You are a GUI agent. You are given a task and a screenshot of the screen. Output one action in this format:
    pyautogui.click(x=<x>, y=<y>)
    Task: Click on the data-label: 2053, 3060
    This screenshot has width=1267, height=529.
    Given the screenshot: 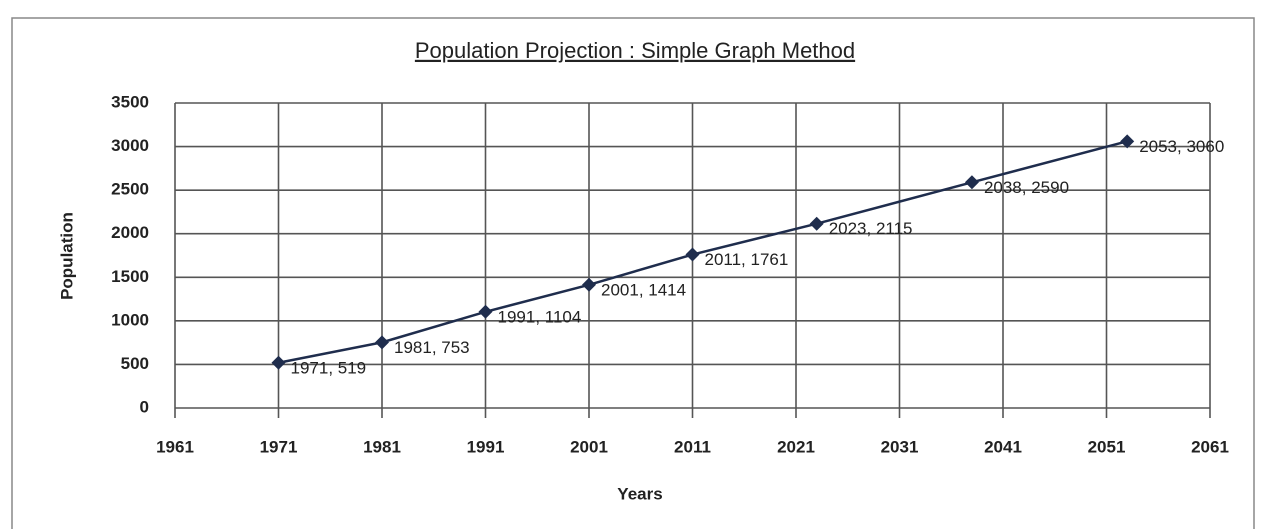 What is the action you would take?
    pyautogui.click(x=1181, y=146)
    